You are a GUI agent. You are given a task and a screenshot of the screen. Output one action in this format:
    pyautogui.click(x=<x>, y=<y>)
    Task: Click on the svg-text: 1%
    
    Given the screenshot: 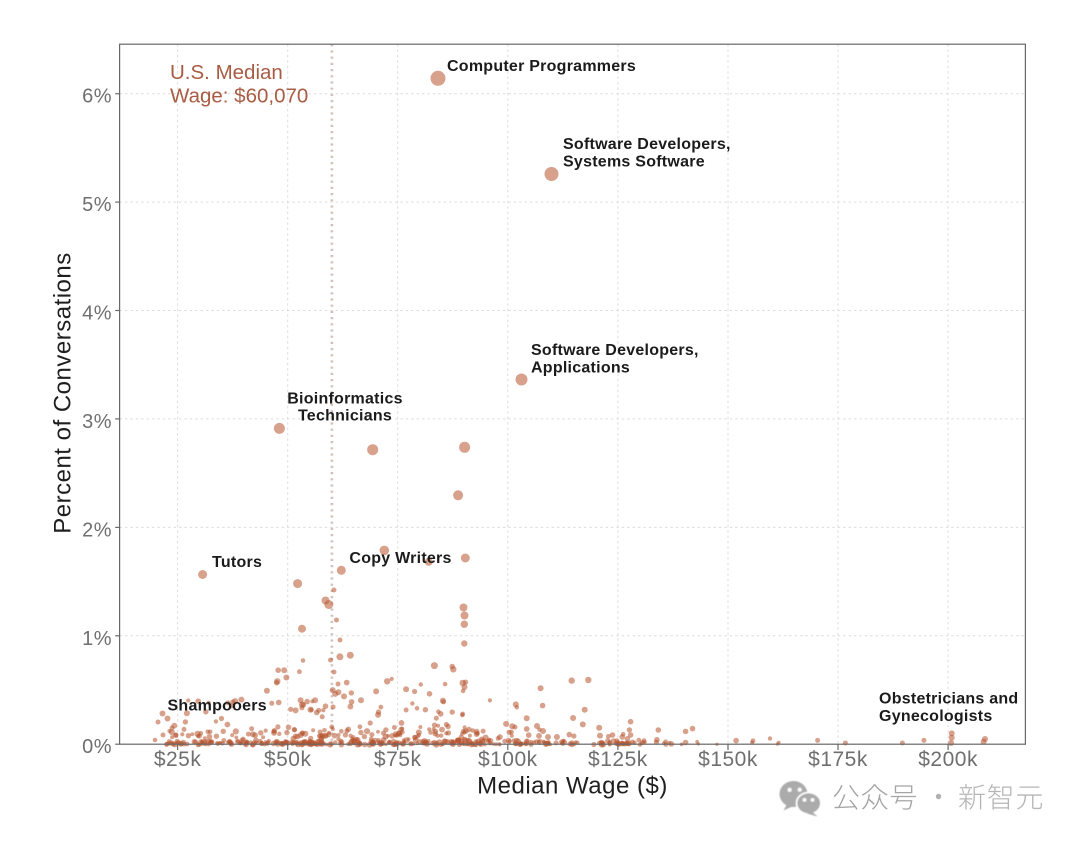 What is the action you would take?
    pyautogui.click(x=97, y=639)
    